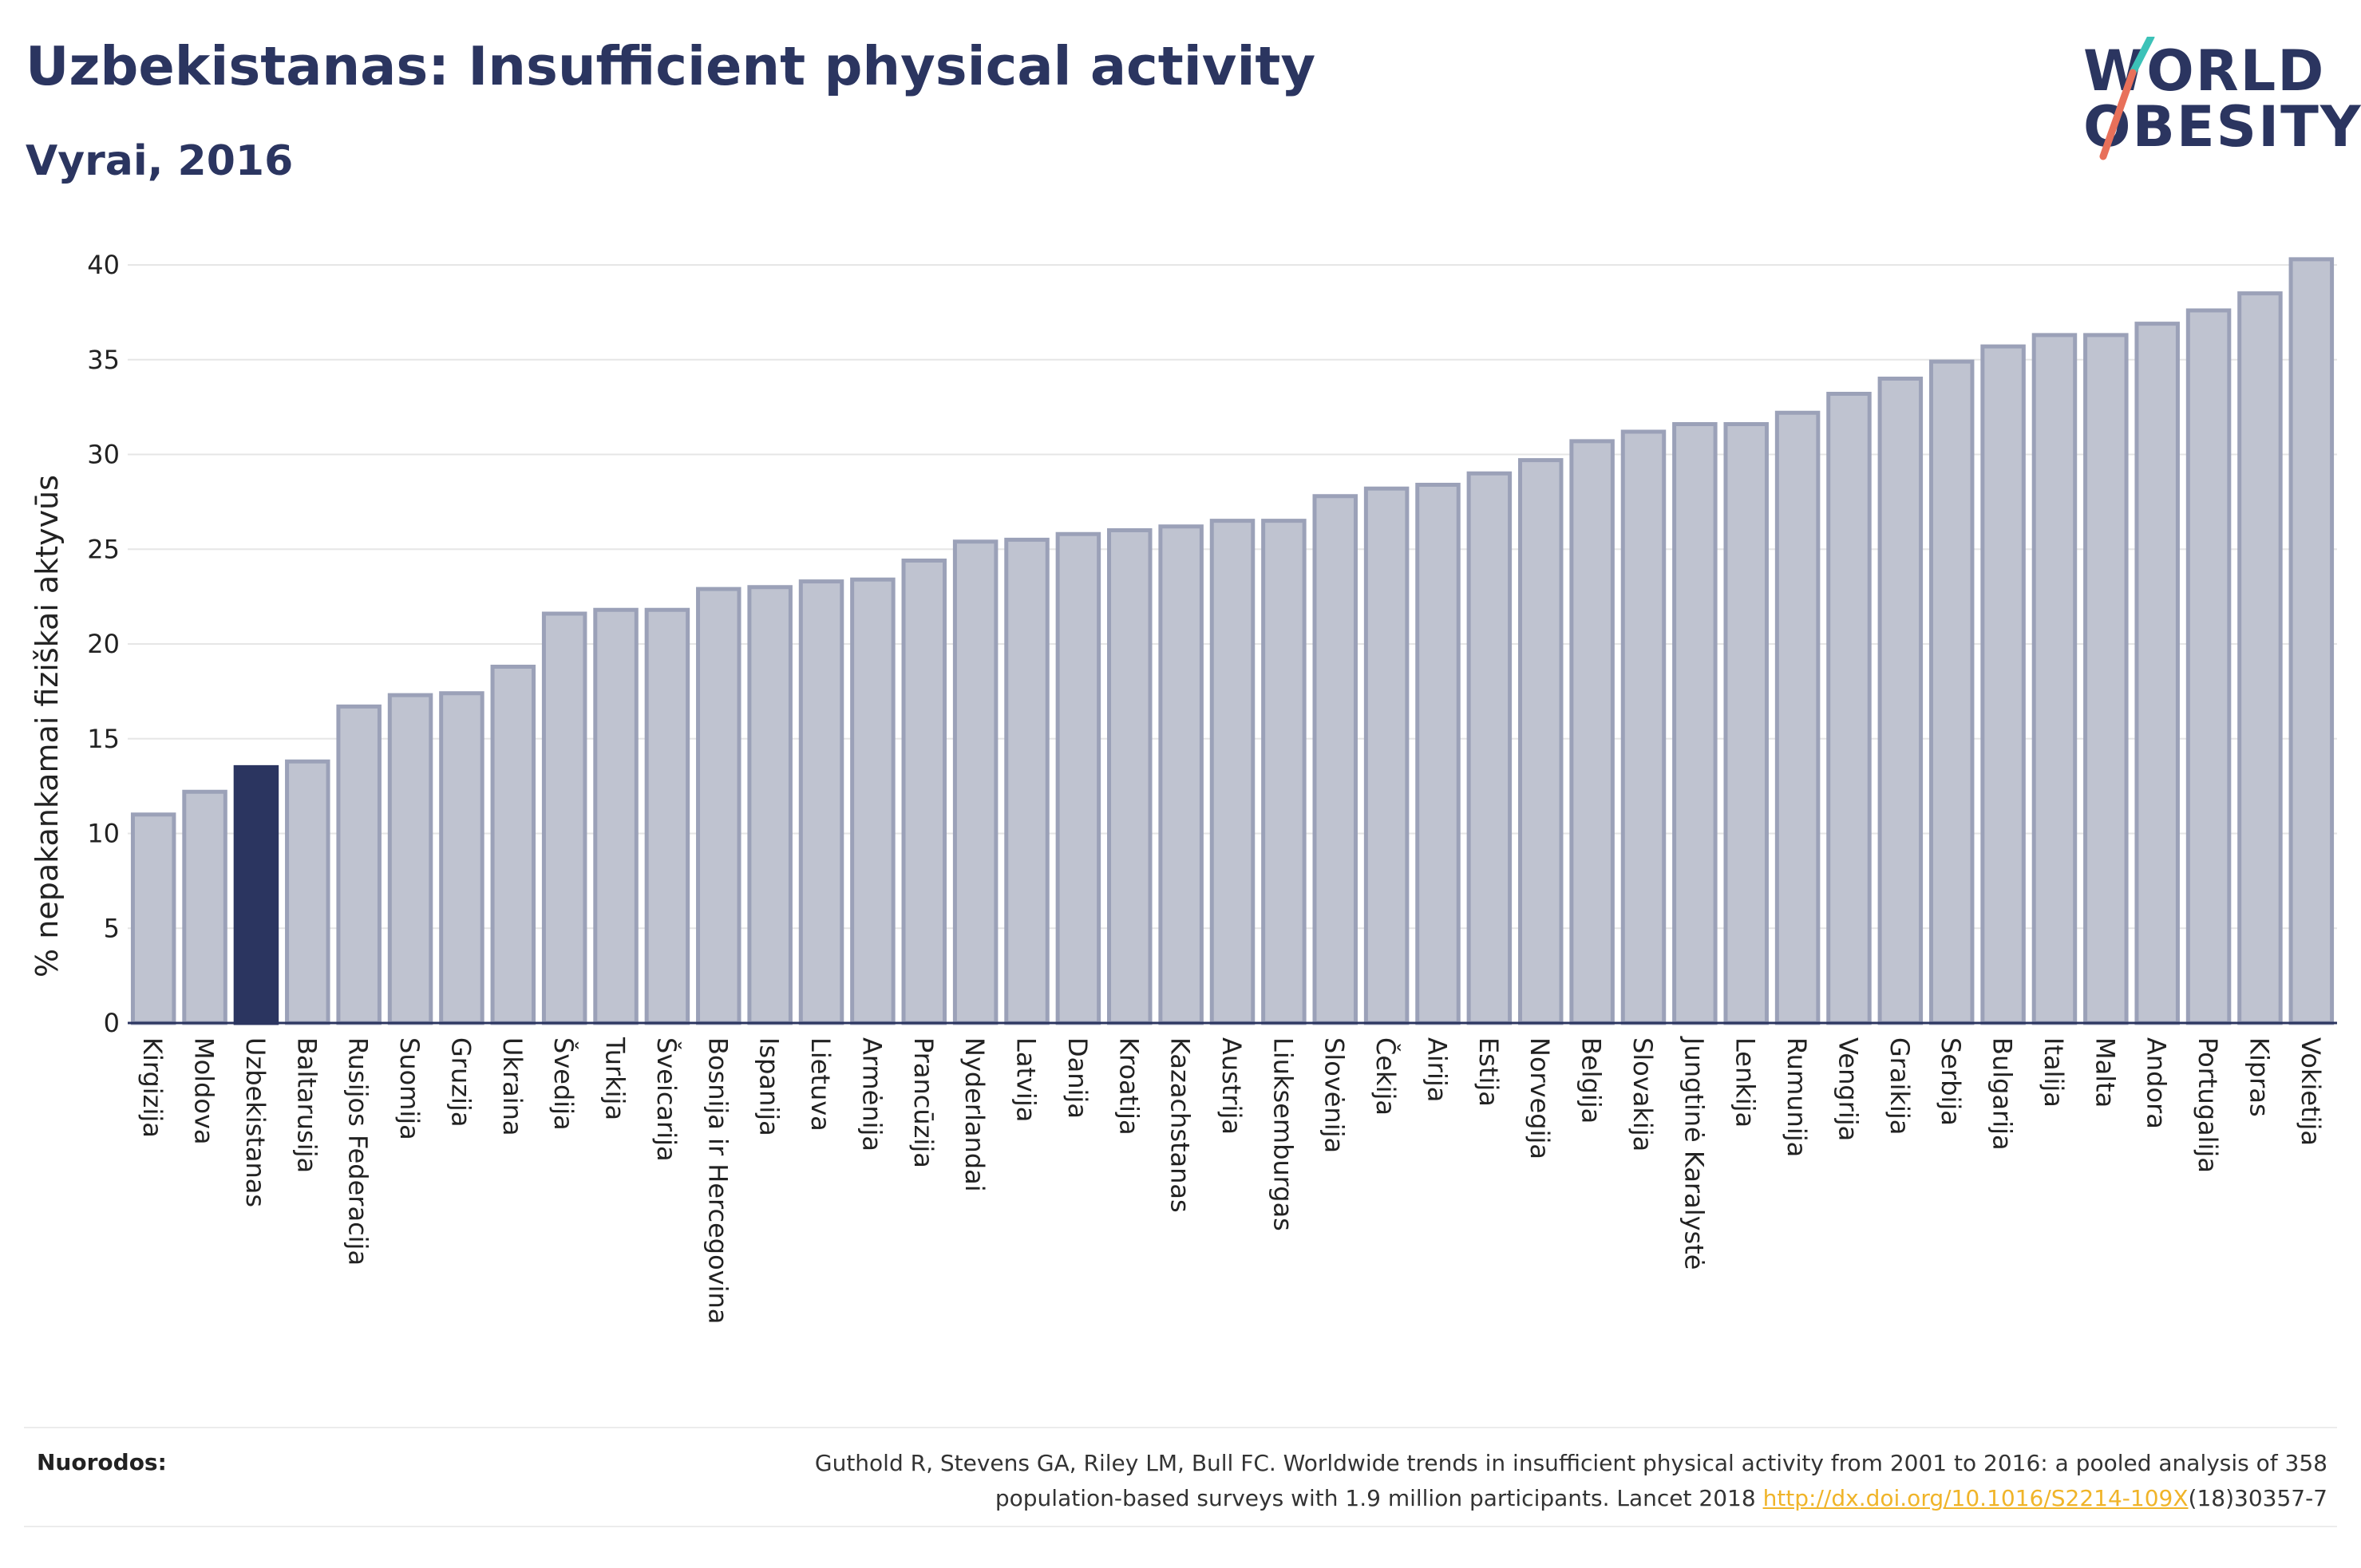 The height and width of the screenshot is (1568, 2361). What do you see at coordinates (255, 1122) in the screenshot?
I see `x-category-label: Uzbekistanas` at bounding box center [255, 1122].